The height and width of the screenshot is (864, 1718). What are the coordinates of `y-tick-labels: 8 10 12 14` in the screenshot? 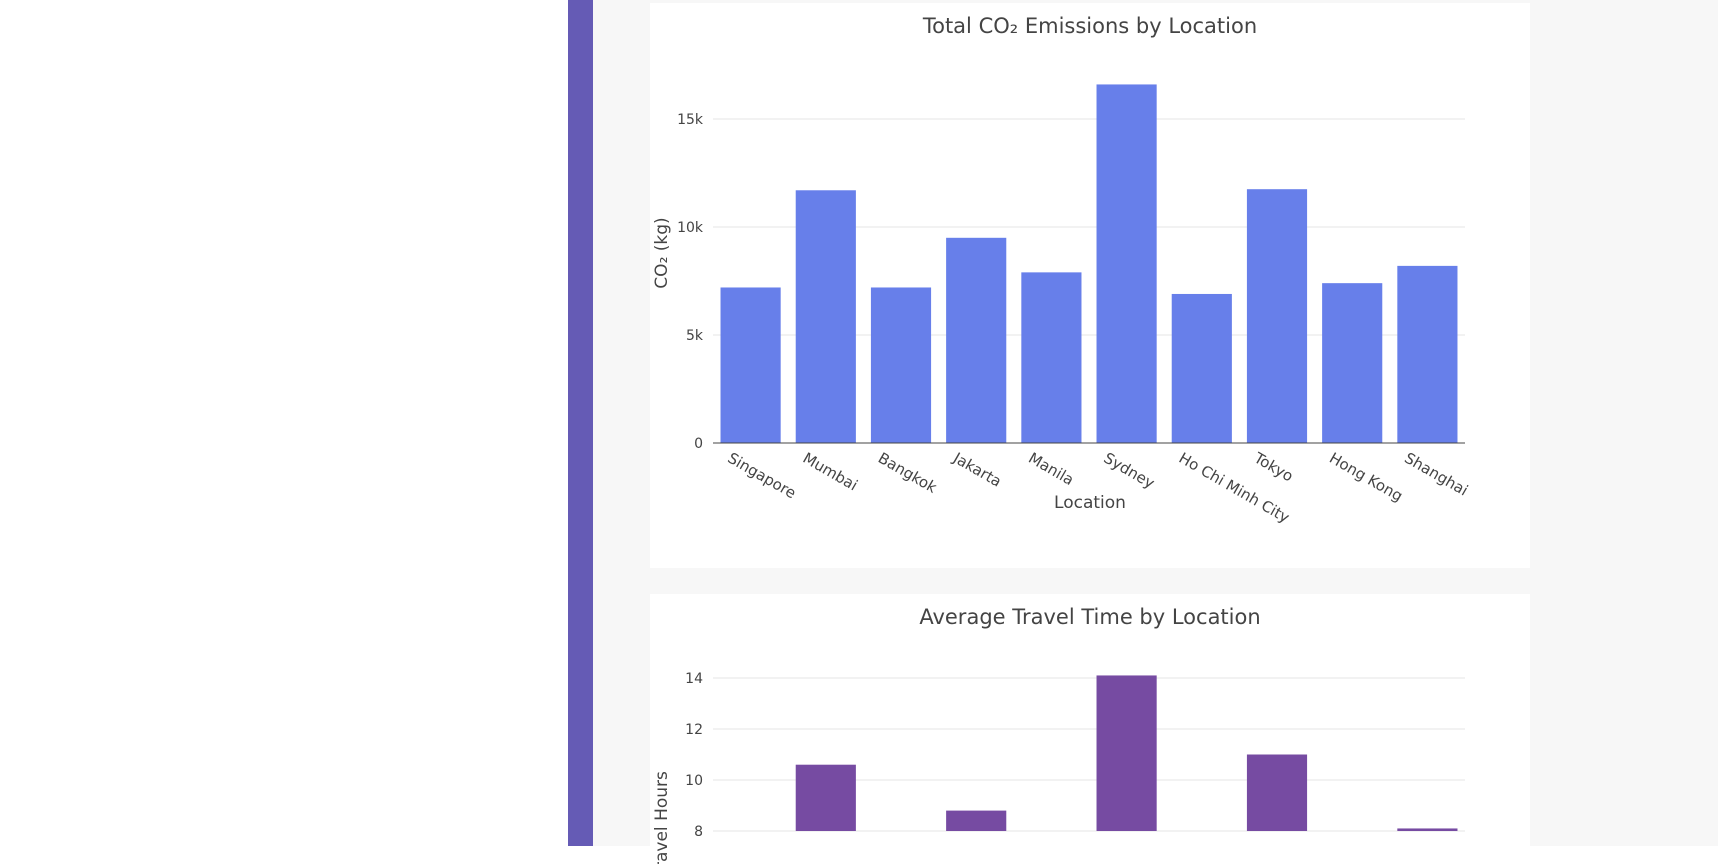 It's located at (694, 755).